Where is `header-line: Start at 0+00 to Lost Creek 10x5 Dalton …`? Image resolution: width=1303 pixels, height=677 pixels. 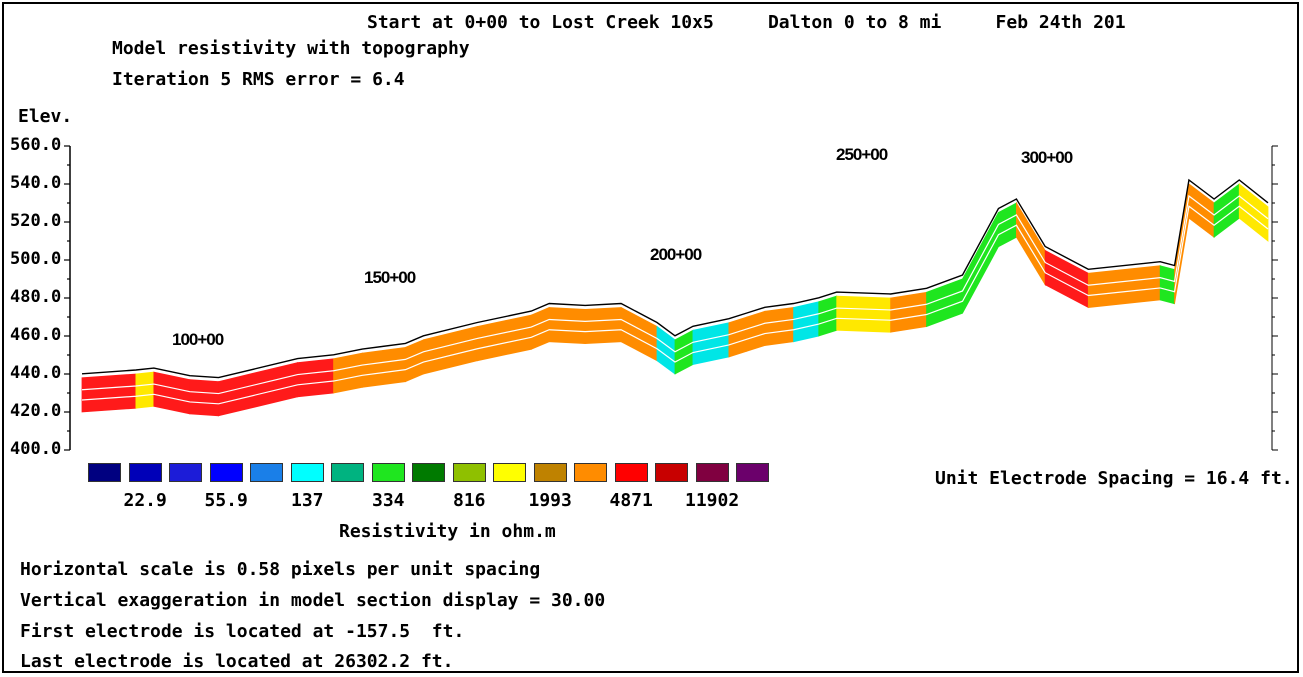
header-line: Start at 0+00 to Lost Creek 10x5 Dalton … is located at coordinates (746, 22).